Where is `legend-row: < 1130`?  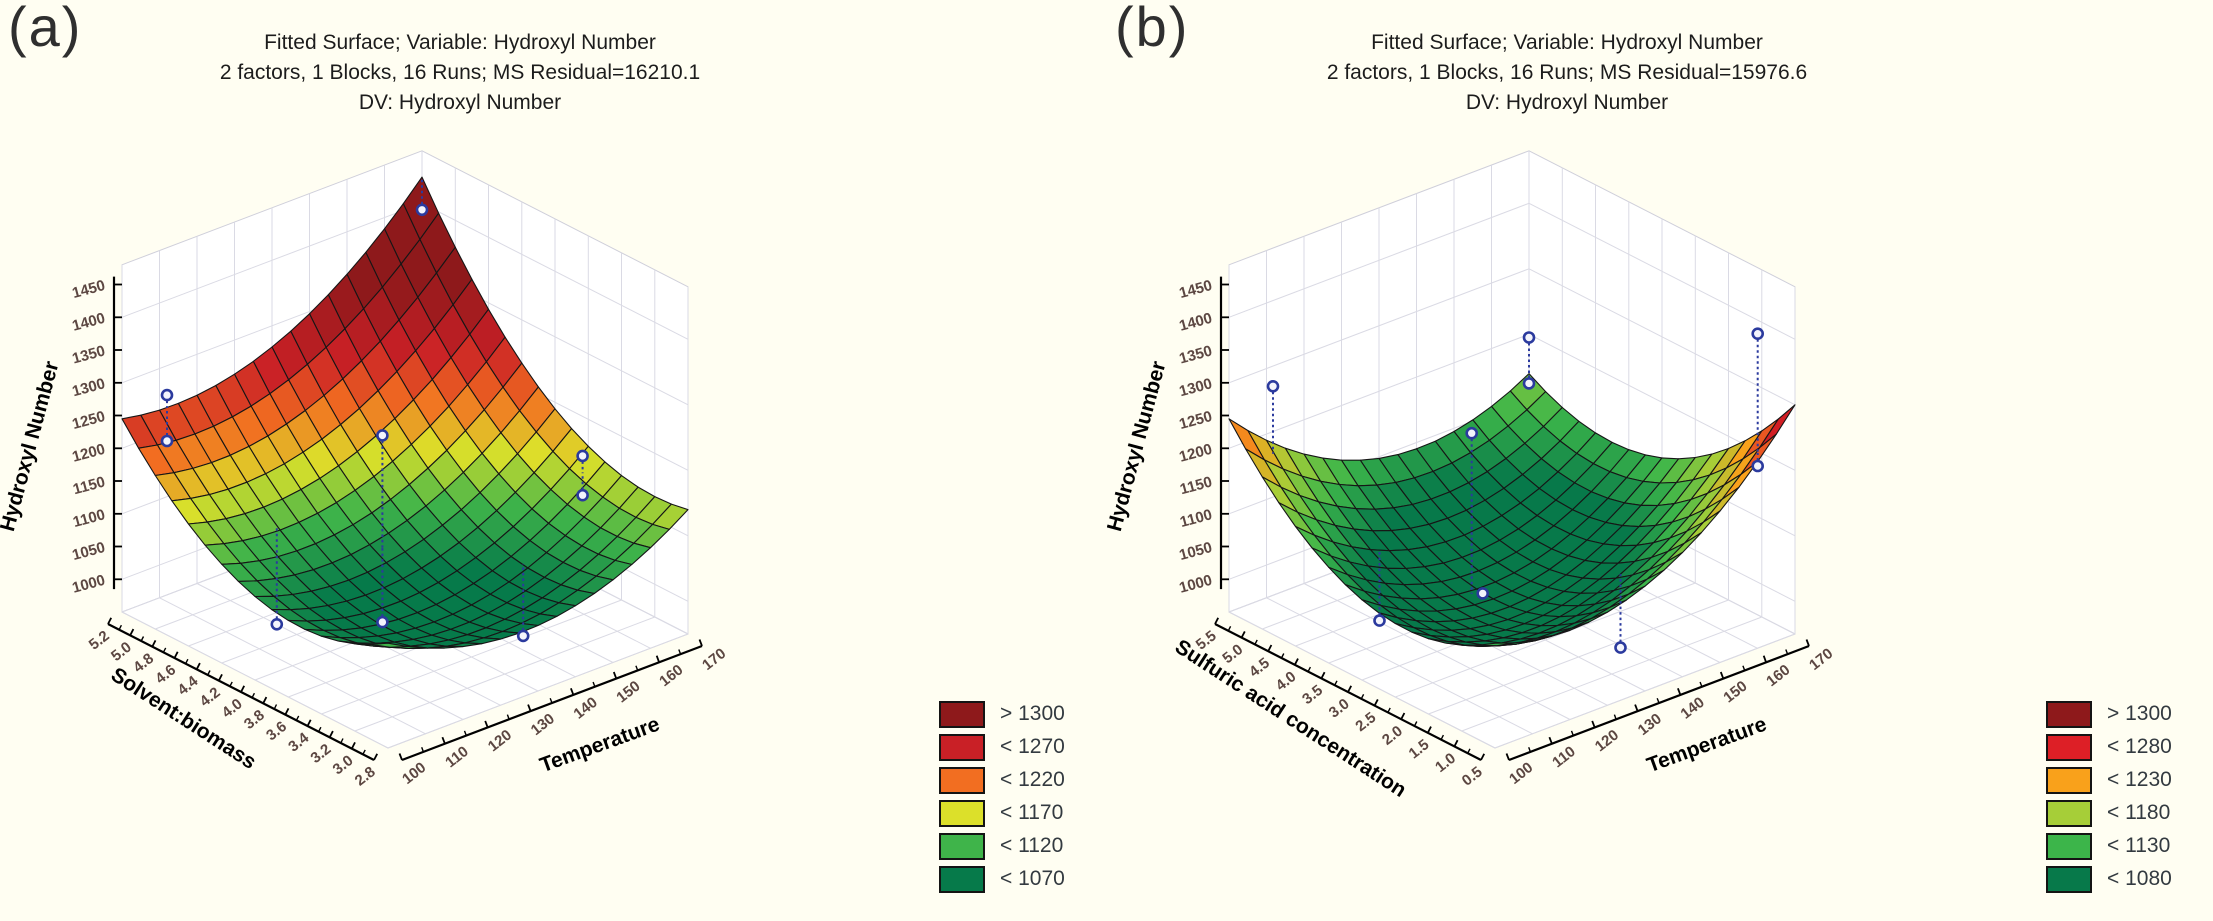
legend-row: < 1130 is located at coordinates (2109, 846).